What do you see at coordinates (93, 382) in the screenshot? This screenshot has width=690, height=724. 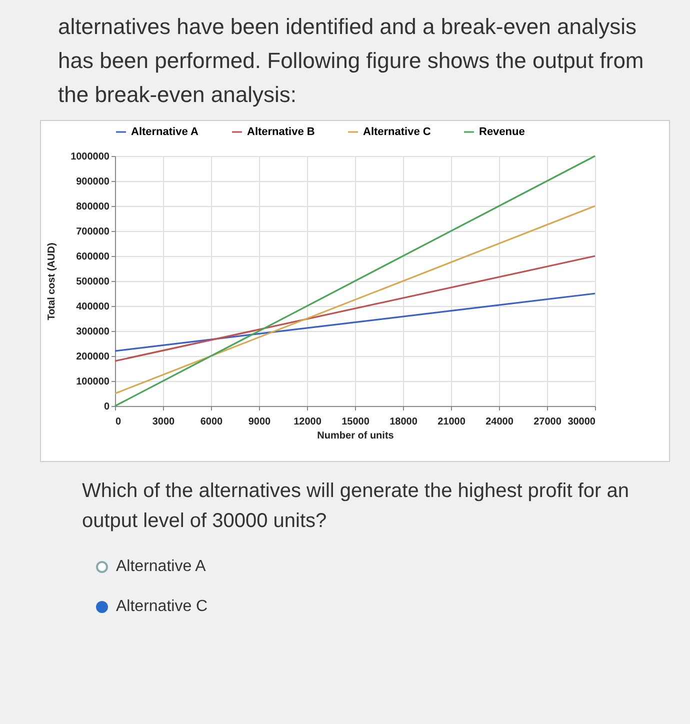 I see `y-tick-label: 100000` at bounding box center [93, 382].